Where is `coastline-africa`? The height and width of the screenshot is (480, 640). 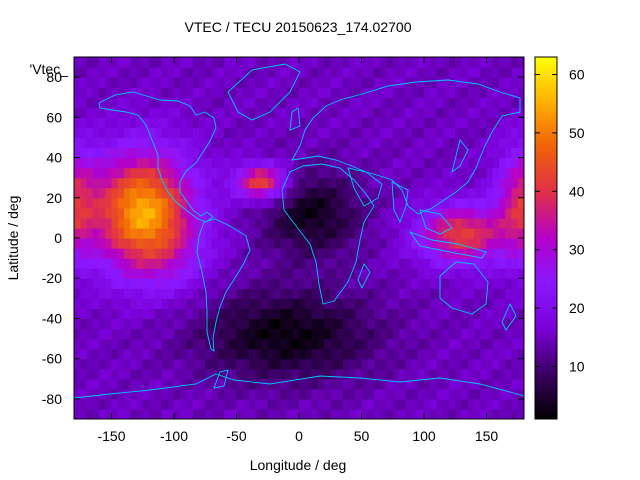 coastline-africa is located at coordinates (328, 234).